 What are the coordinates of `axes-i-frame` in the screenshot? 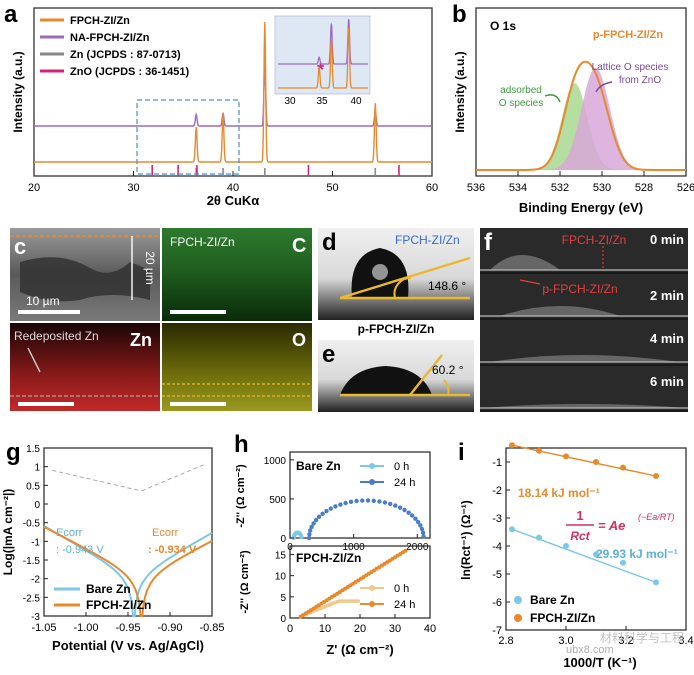 It's located at (596, 539).